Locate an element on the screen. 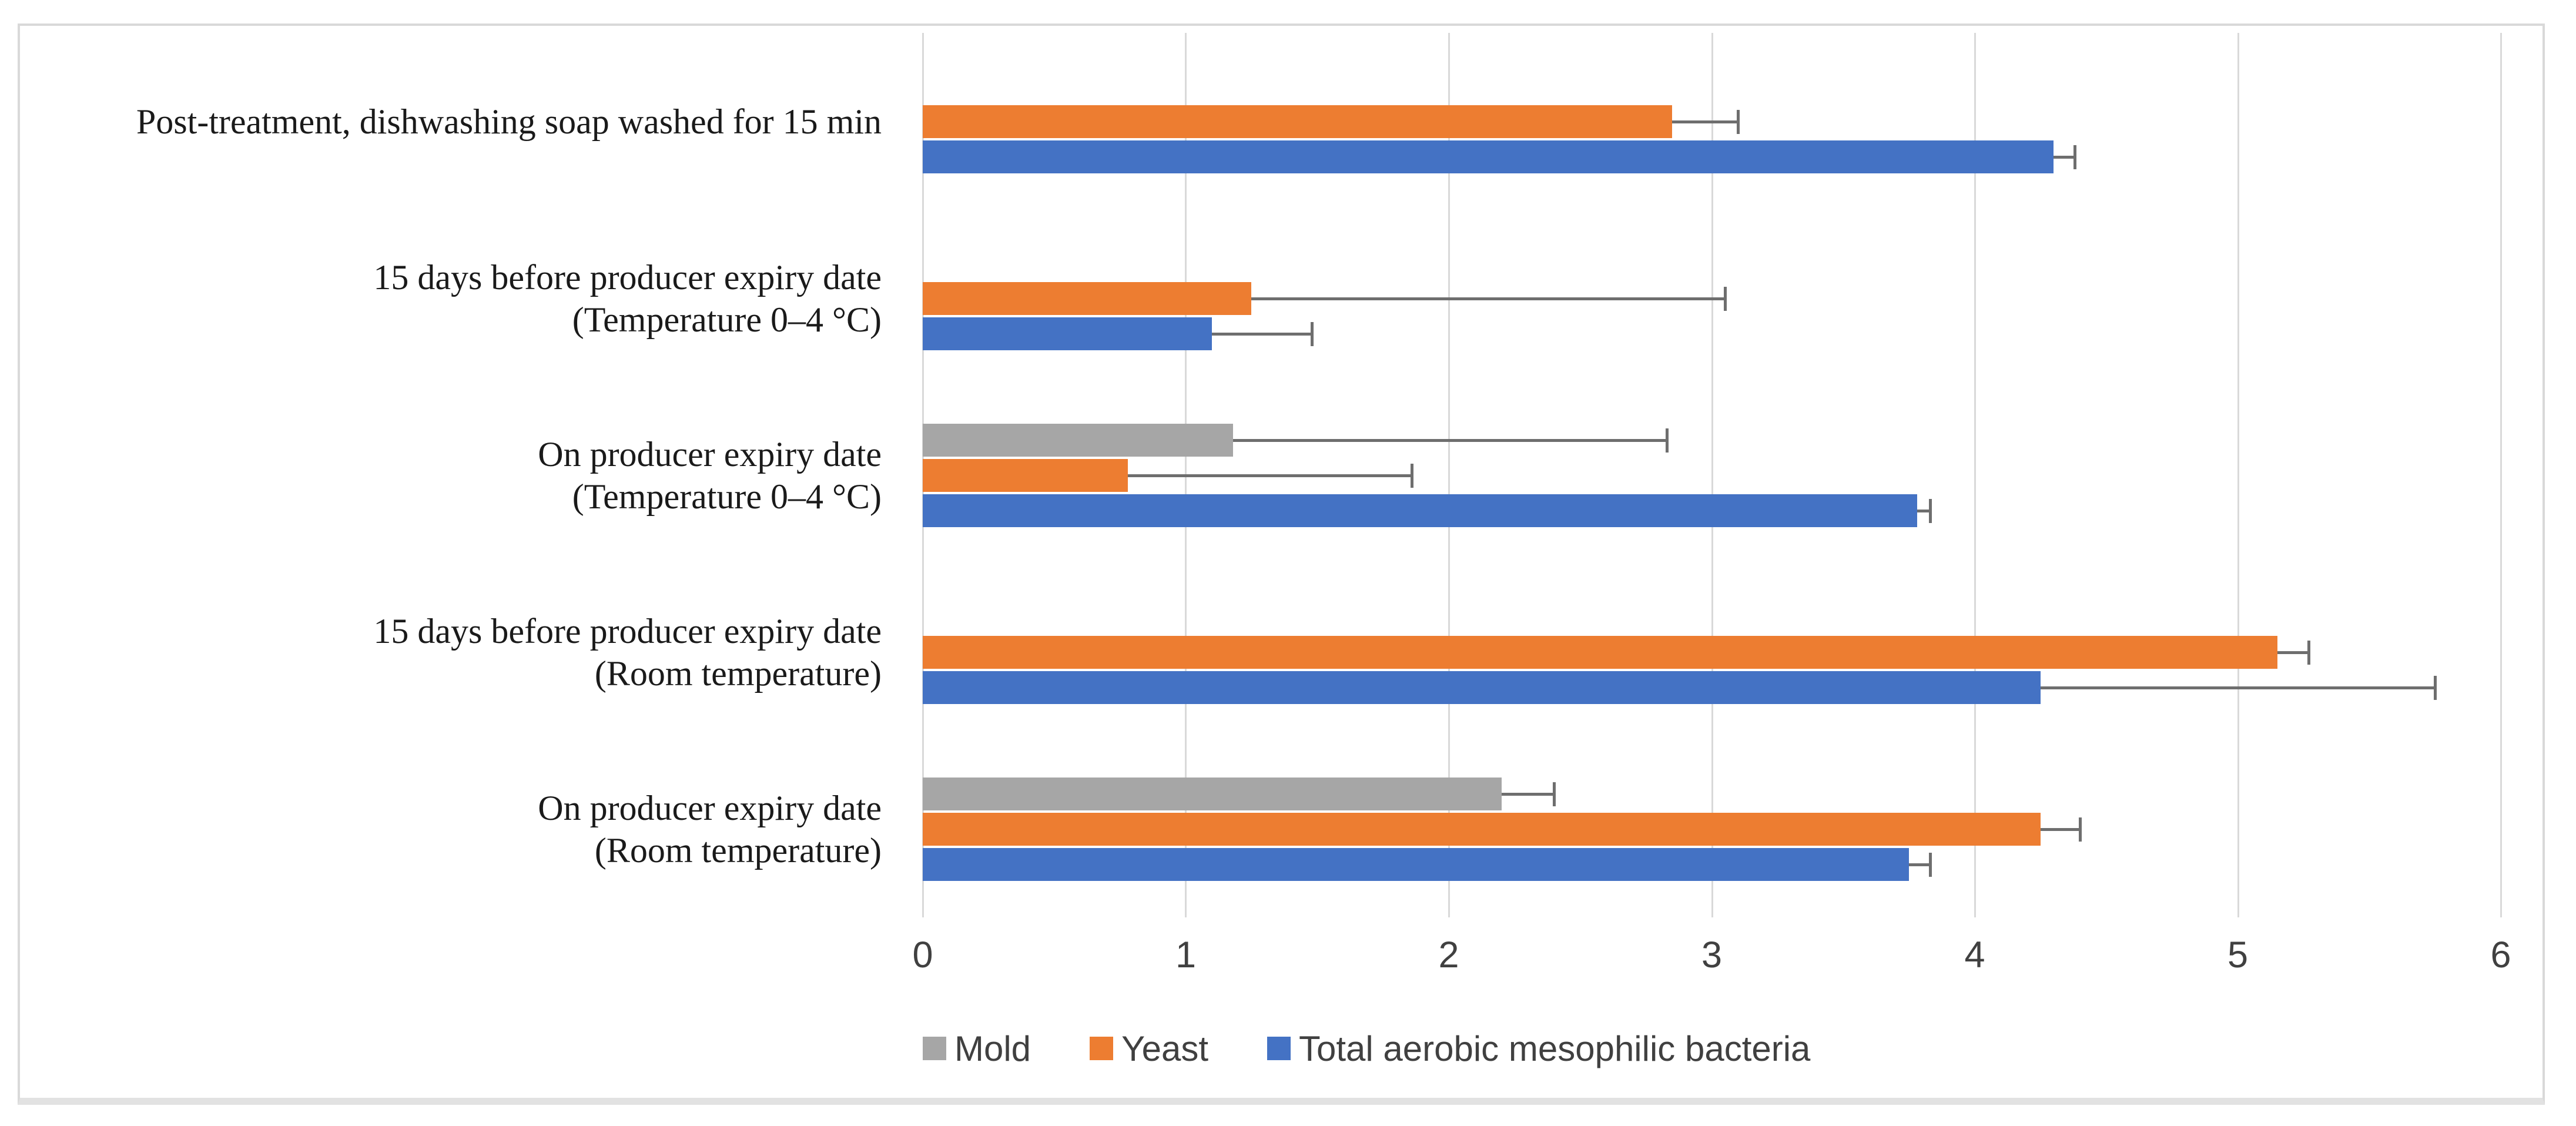  legend-item: Mold is located at coordinates (977, 1048).